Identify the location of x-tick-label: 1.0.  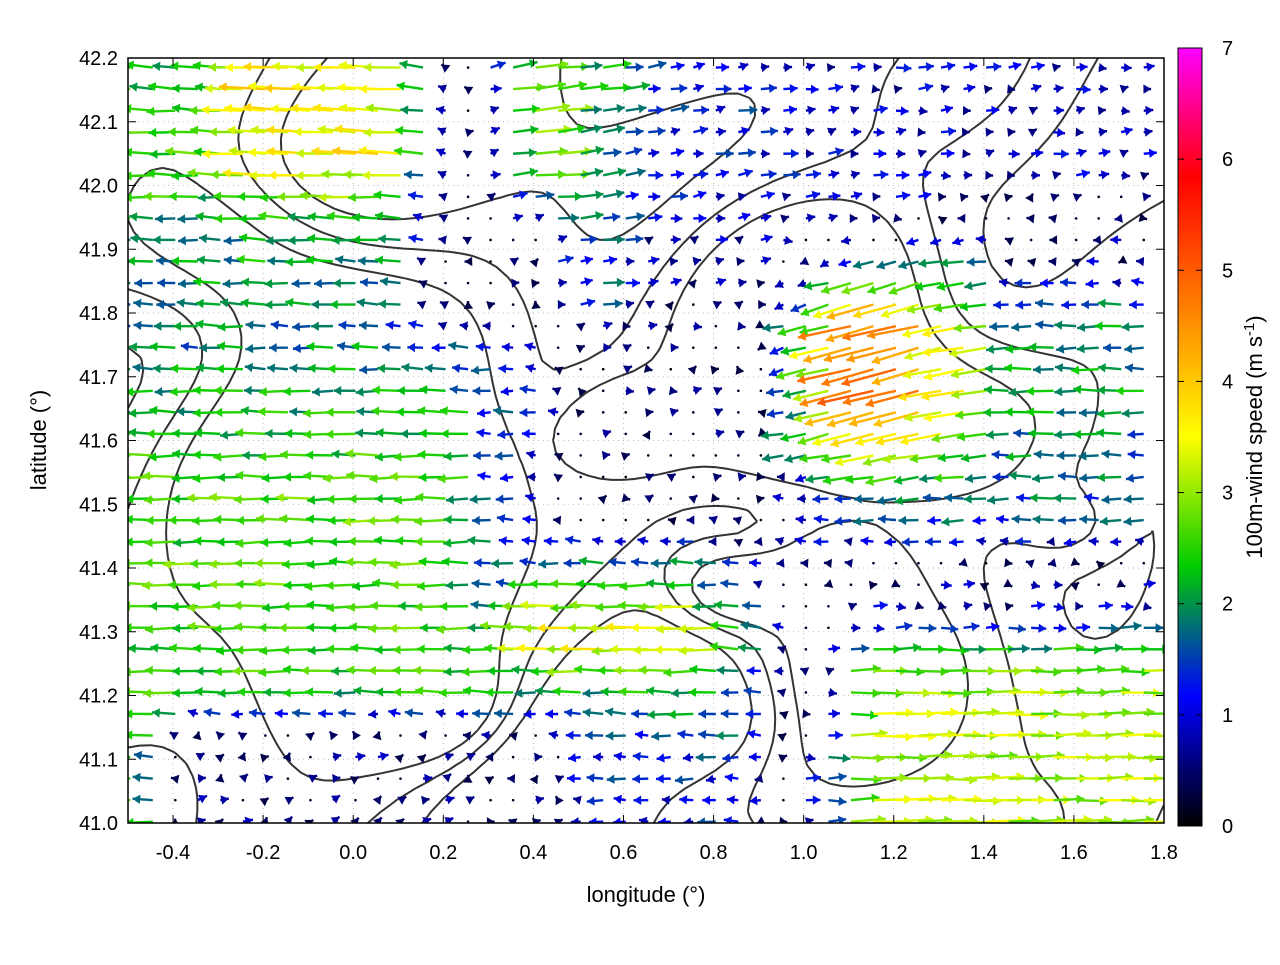
(804, 853).